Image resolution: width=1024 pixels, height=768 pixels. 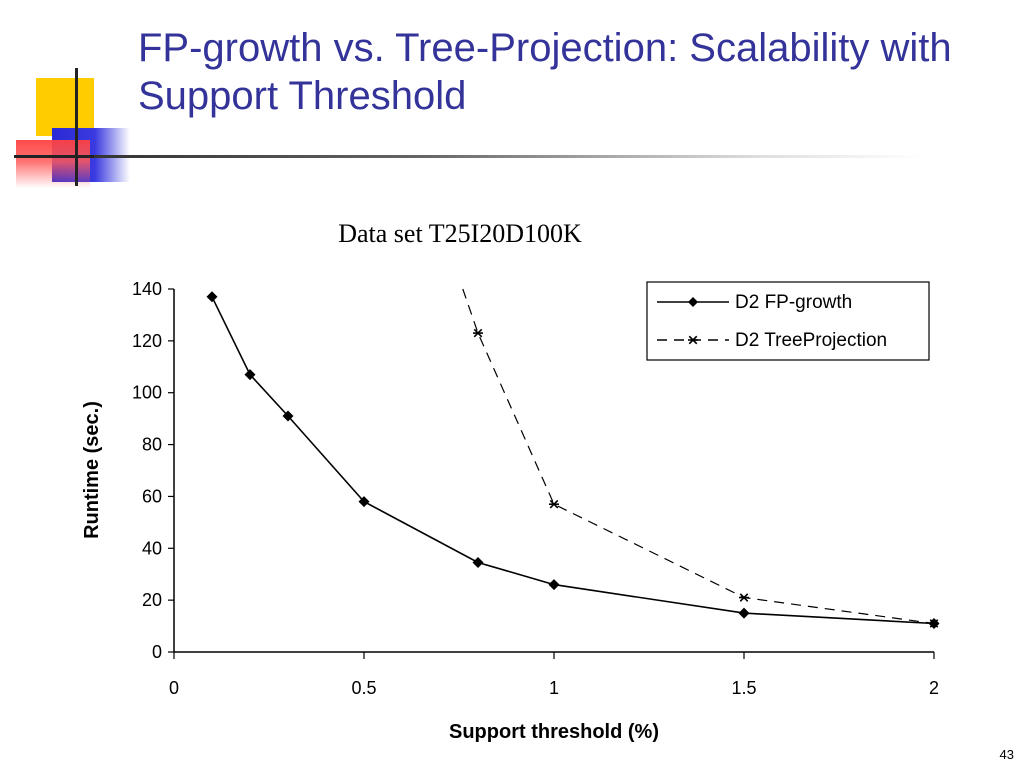 I want to click on y-tick-label: 100, so click(x=147, y=393).